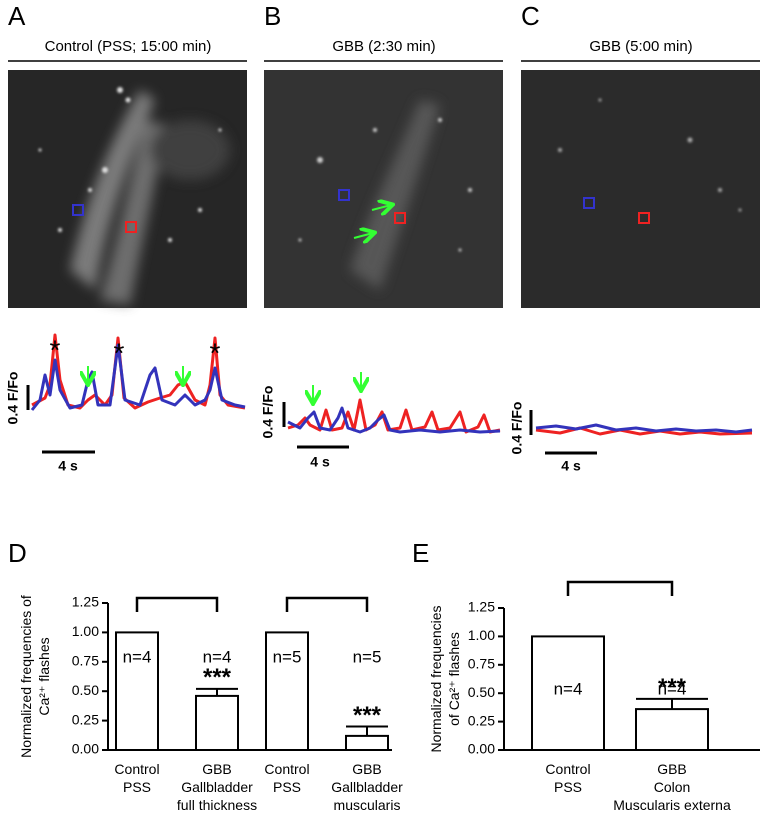 The height and width of the screenshot is (824, 767). I want to click on x-tick-label-line: muscularis, so click(367, 805).